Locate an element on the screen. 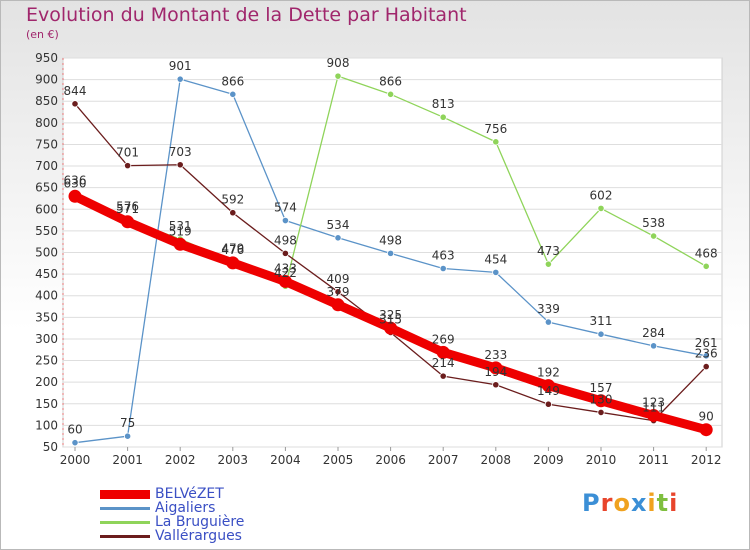 The width and height of the screenshot is (750, 550). y-tick-label: 150 is located at coordinates (46, 404).